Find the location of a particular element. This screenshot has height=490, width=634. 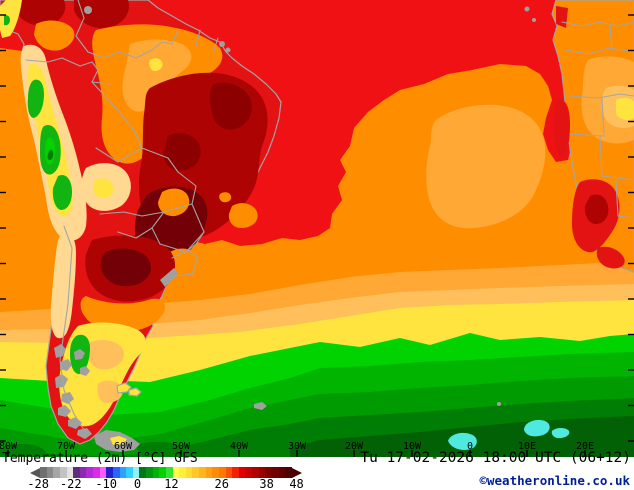

rio-de-la-plata is located at coordinates (169, 277).